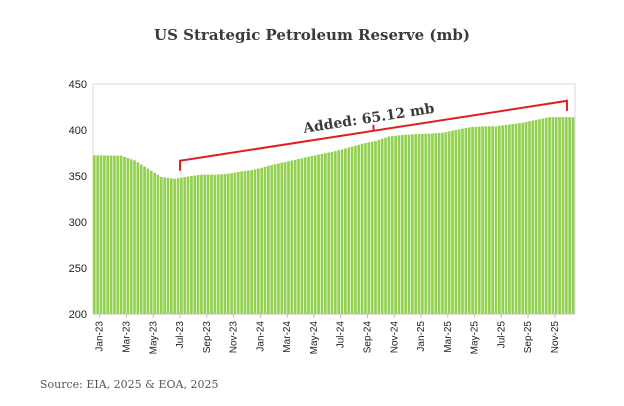 This screenshot has height=406, width=624. What do you see at coordinates (475, 338) in the screenshot?
I see `x-tick-label: May-25` at bounding box center [475, 338].